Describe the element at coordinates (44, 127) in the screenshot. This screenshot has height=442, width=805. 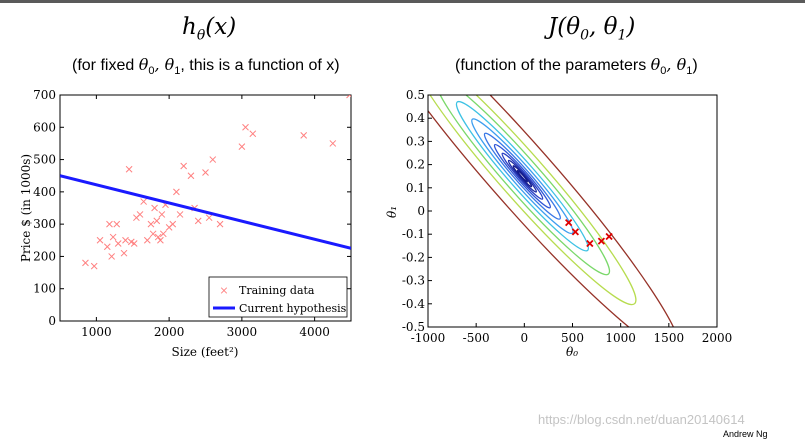
I see `left-y-tick-label: 600` at that location.